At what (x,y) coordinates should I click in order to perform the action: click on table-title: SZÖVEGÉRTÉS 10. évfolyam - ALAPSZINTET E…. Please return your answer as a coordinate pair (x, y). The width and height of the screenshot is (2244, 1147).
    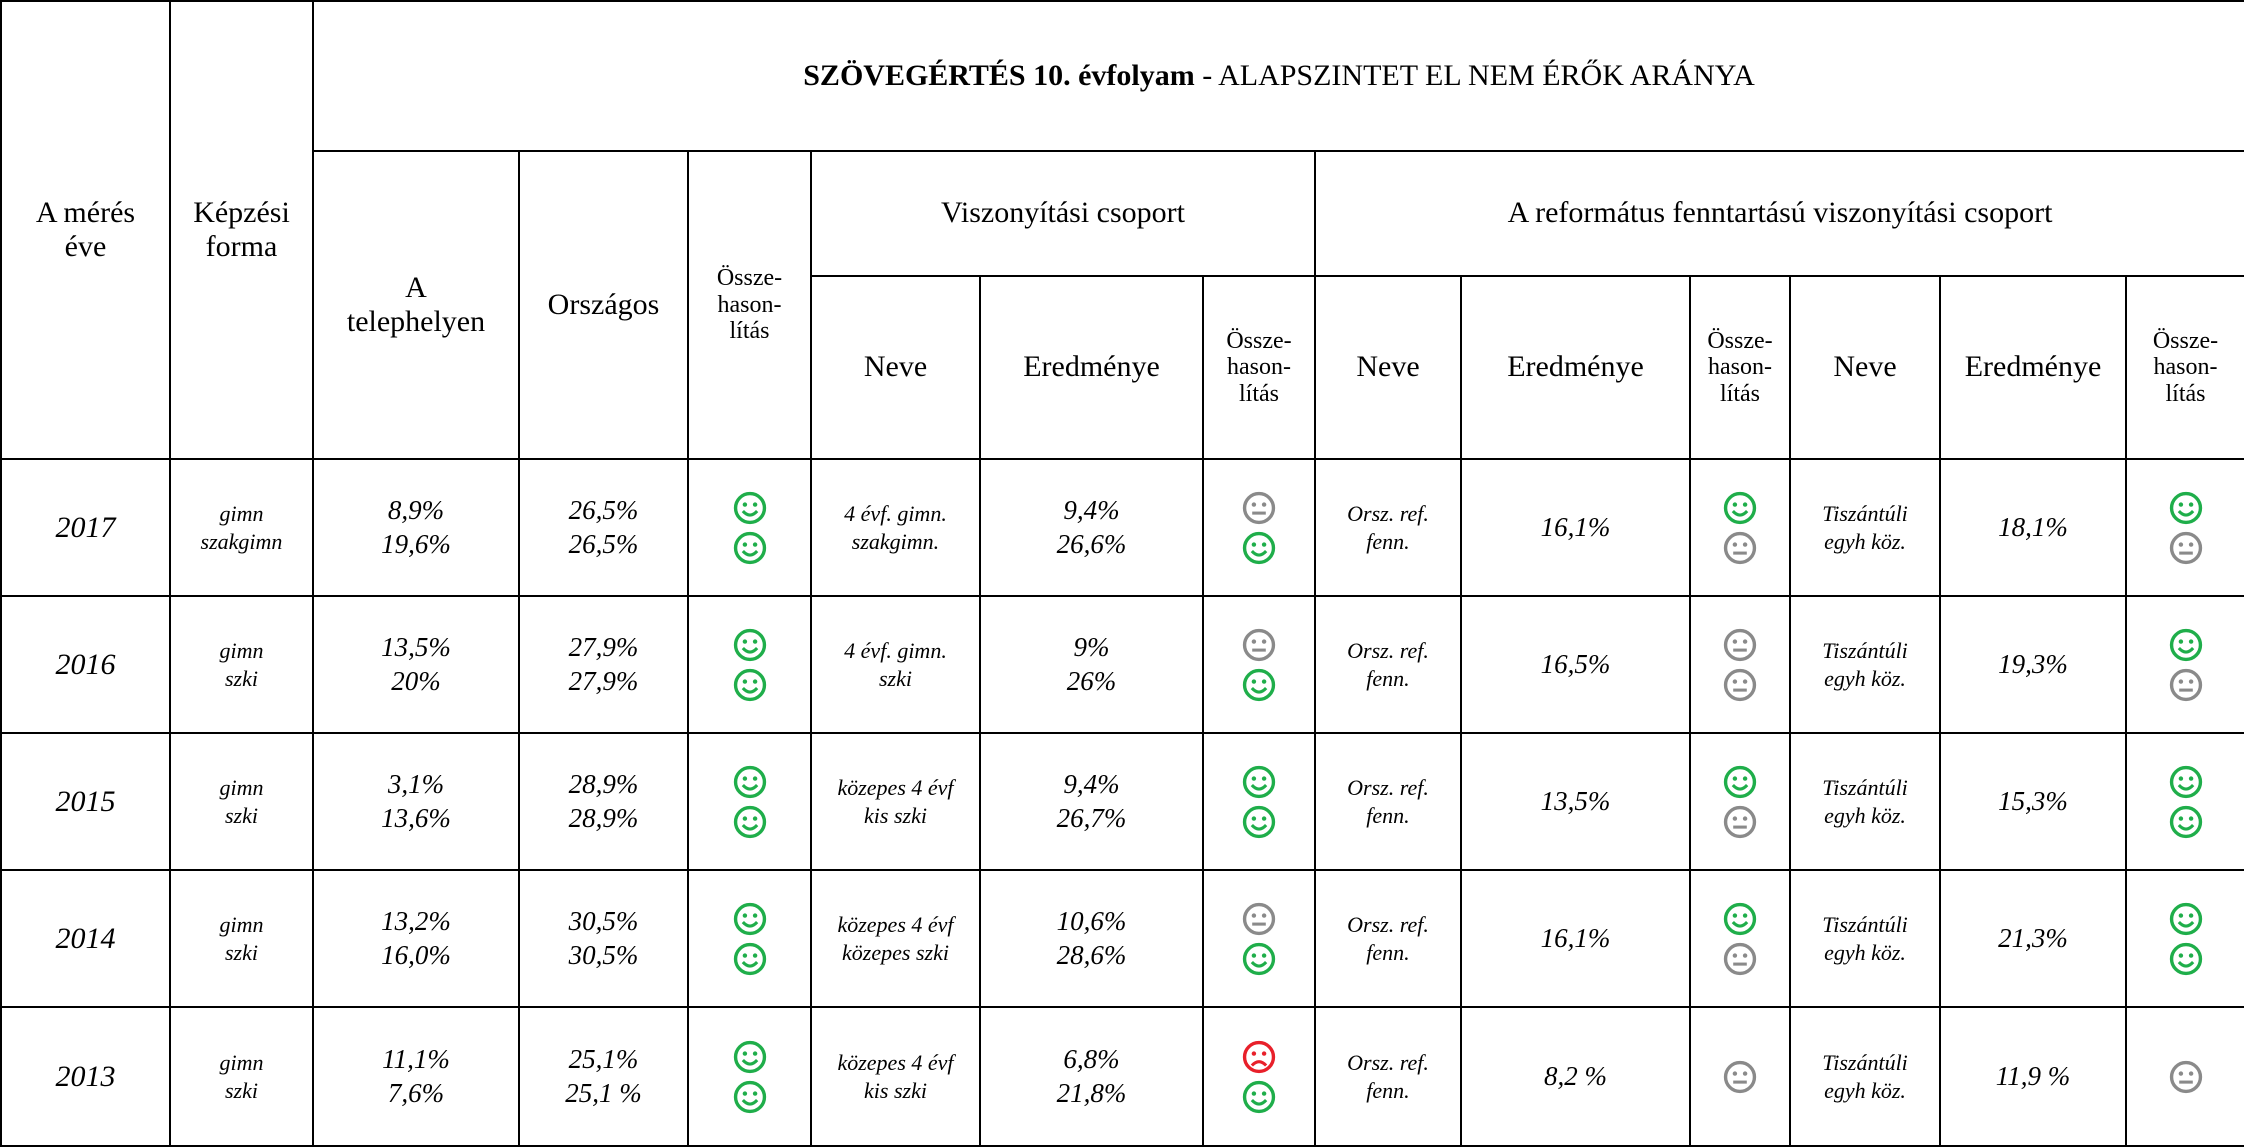
    Looking at the image, I should click on (1278, 76).